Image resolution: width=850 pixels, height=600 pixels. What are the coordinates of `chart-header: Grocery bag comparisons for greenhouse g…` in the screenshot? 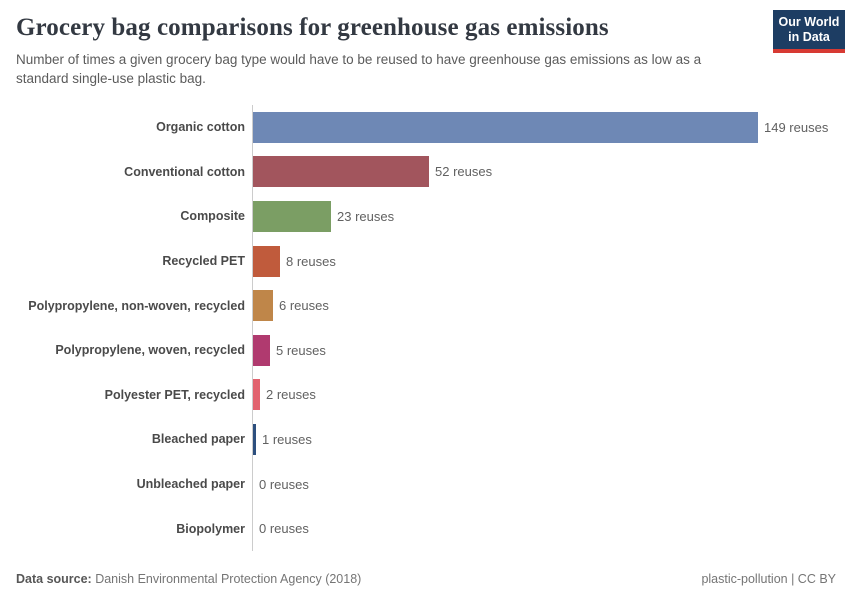 It's located at (425, 51).